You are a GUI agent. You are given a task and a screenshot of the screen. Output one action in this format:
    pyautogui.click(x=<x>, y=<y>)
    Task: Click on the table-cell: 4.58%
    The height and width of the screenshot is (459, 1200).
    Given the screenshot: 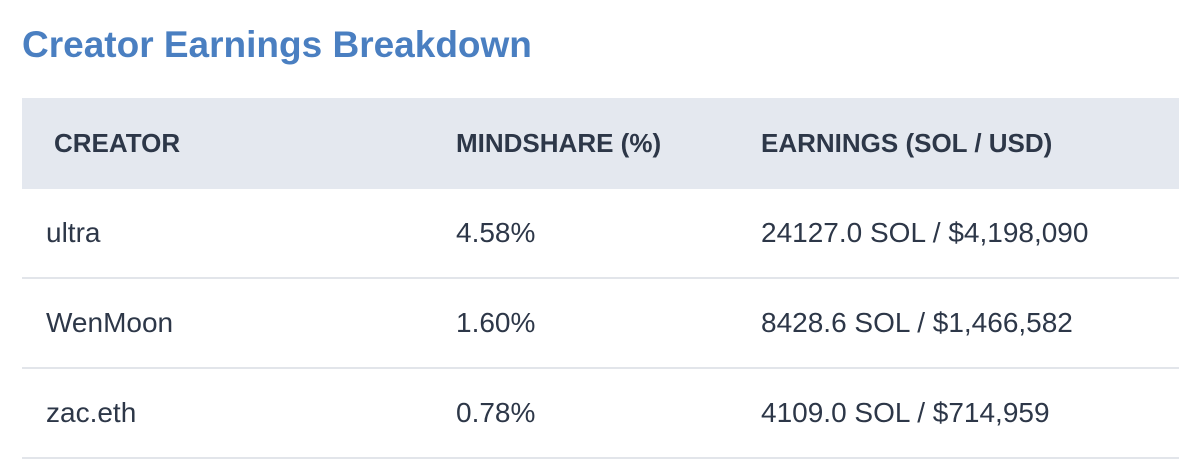 What is the action you would take?
    pyautogui.click(x=608, y=234)
    